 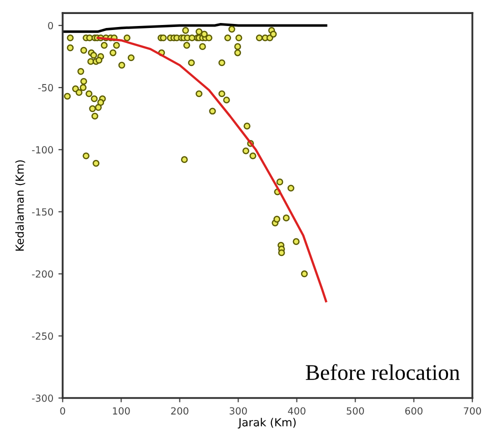 What do you see at coordinates (63, 411) in the screenshot?
I see `x-tick-label: 0` at bounding box center [63, 411].